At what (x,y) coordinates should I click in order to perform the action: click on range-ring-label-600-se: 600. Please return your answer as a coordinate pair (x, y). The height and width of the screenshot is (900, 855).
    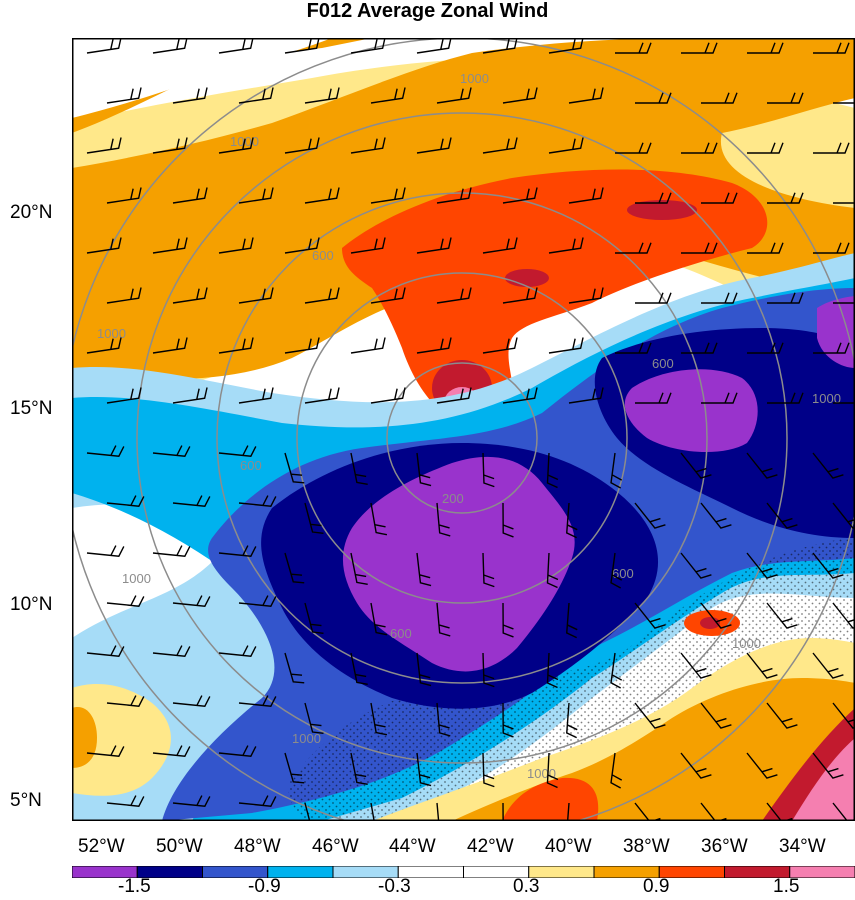
    Looking at the image, I should click on (623, 573).